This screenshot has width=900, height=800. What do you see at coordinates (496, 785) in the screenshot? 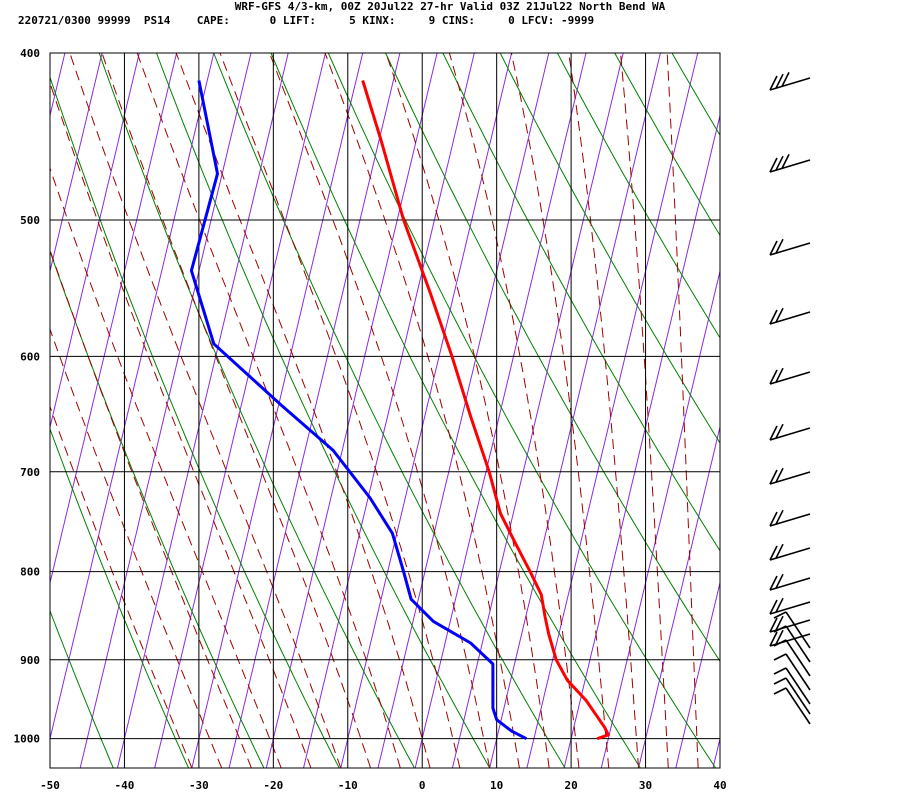
I see `x-tick-label: 10` at bounding box center [496, 785].